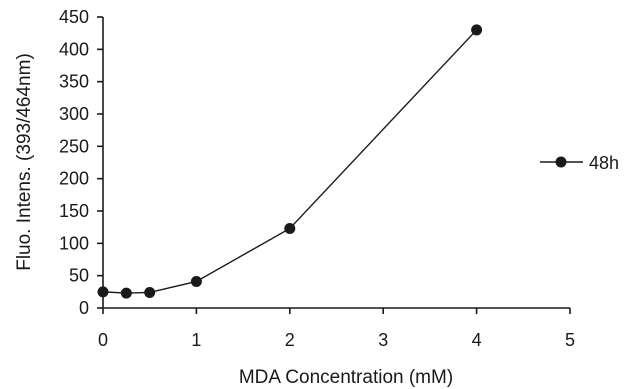  What do you see at coordinates (290, 340) in the screenshot?
I see `x-tick-label: 2` at bounding box center [290, 340].